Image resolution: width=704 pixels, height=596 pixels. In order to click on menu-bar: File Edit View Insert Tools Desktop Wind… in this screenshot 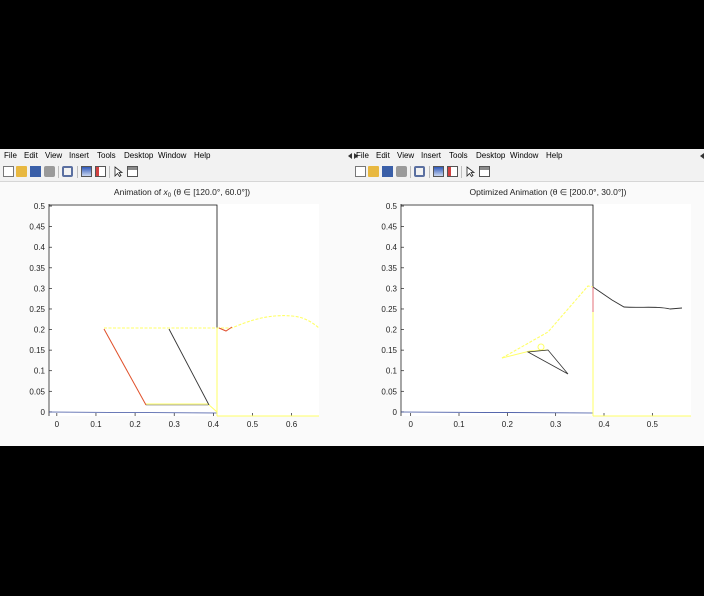, I will do `click(528, 156)`.